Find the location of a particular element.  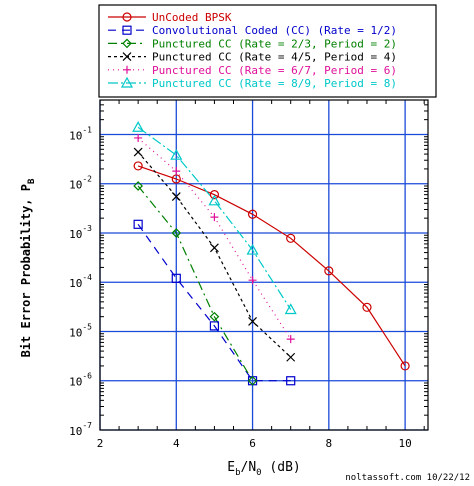

legend-label: Convolutional Coded (CC) (Rate = 1/2) is located at coordinates (274, 30).